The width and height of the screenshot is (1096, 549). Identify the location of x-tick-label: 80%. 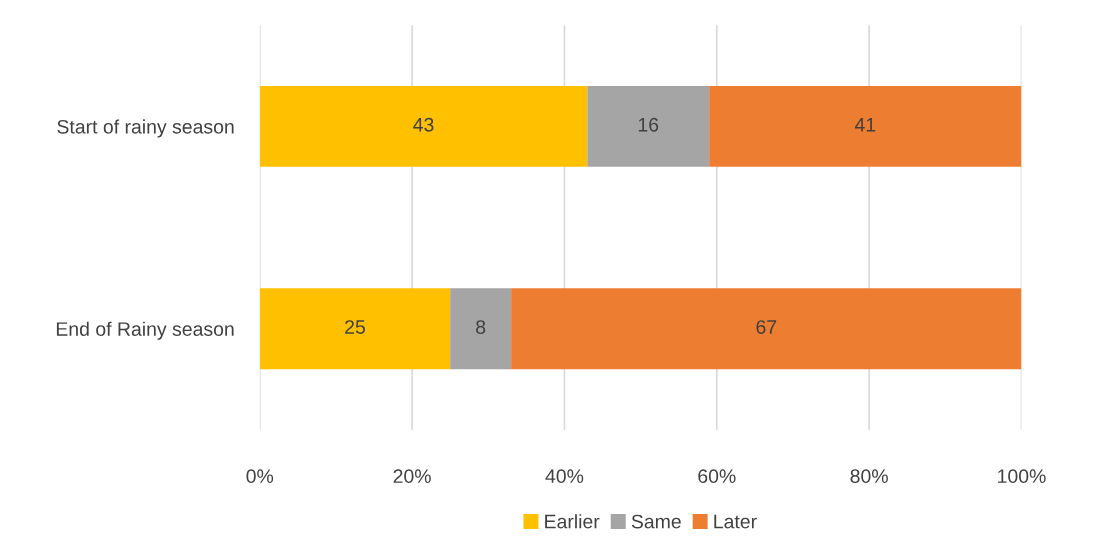
(869, 476).